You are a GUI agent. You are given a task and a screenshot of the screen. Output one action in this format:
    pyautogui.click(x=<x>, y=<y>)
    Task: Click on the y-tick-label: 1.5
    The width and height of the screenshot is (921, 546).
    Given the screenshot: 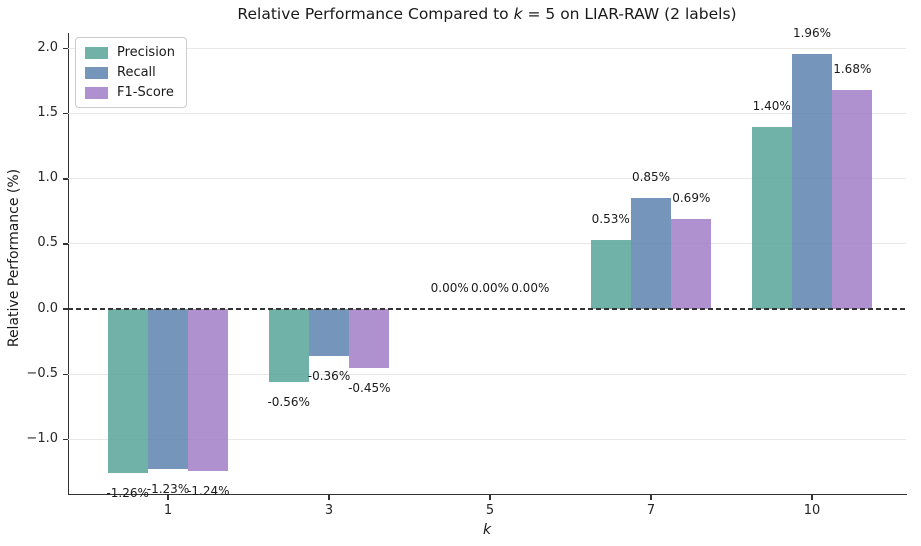 What is the action you would take?
    pyautogui.click(x=47, y=113)
    